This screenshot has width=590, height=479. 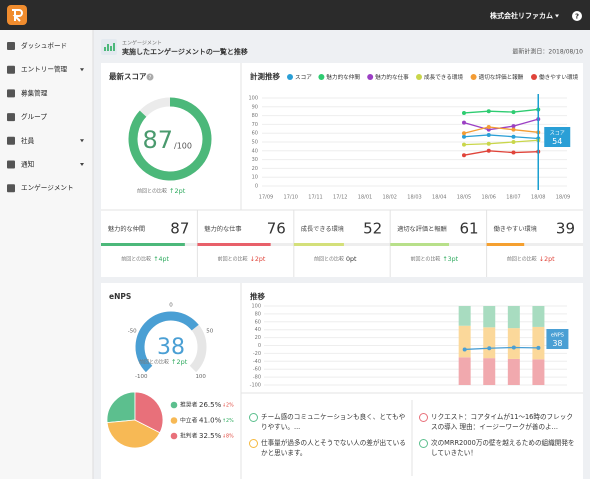 What do you see at coordinates (255, 386) in the screenshot?
I see `y-tick-label: -100` at bounding box center [255, 386].